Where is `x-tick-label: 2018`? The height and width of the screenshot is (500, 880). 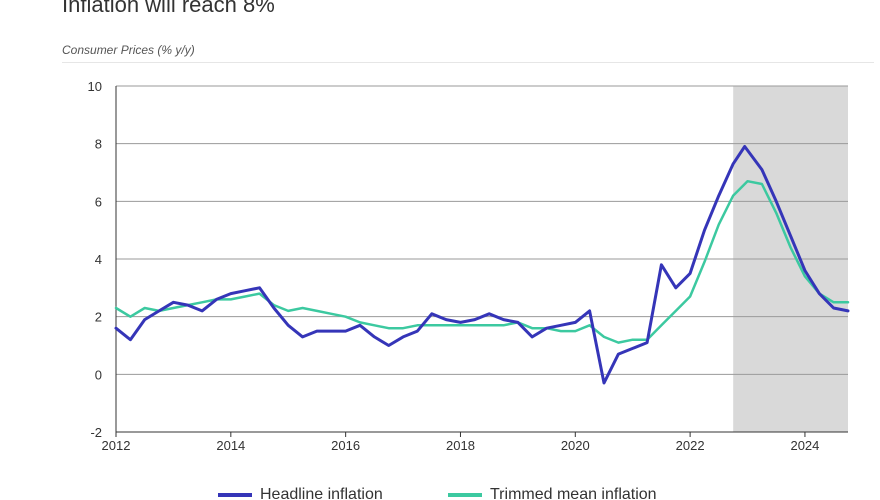 x-tick-label: 2018 is located at coordinates (460, 445).